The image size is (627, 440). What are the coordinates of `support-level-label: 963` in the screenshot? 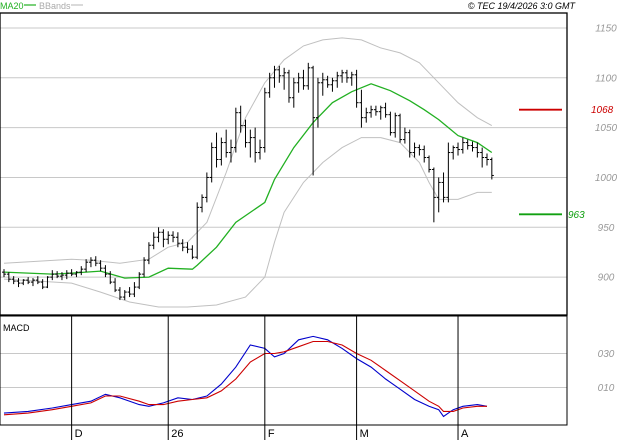 It's located at (576, 215).